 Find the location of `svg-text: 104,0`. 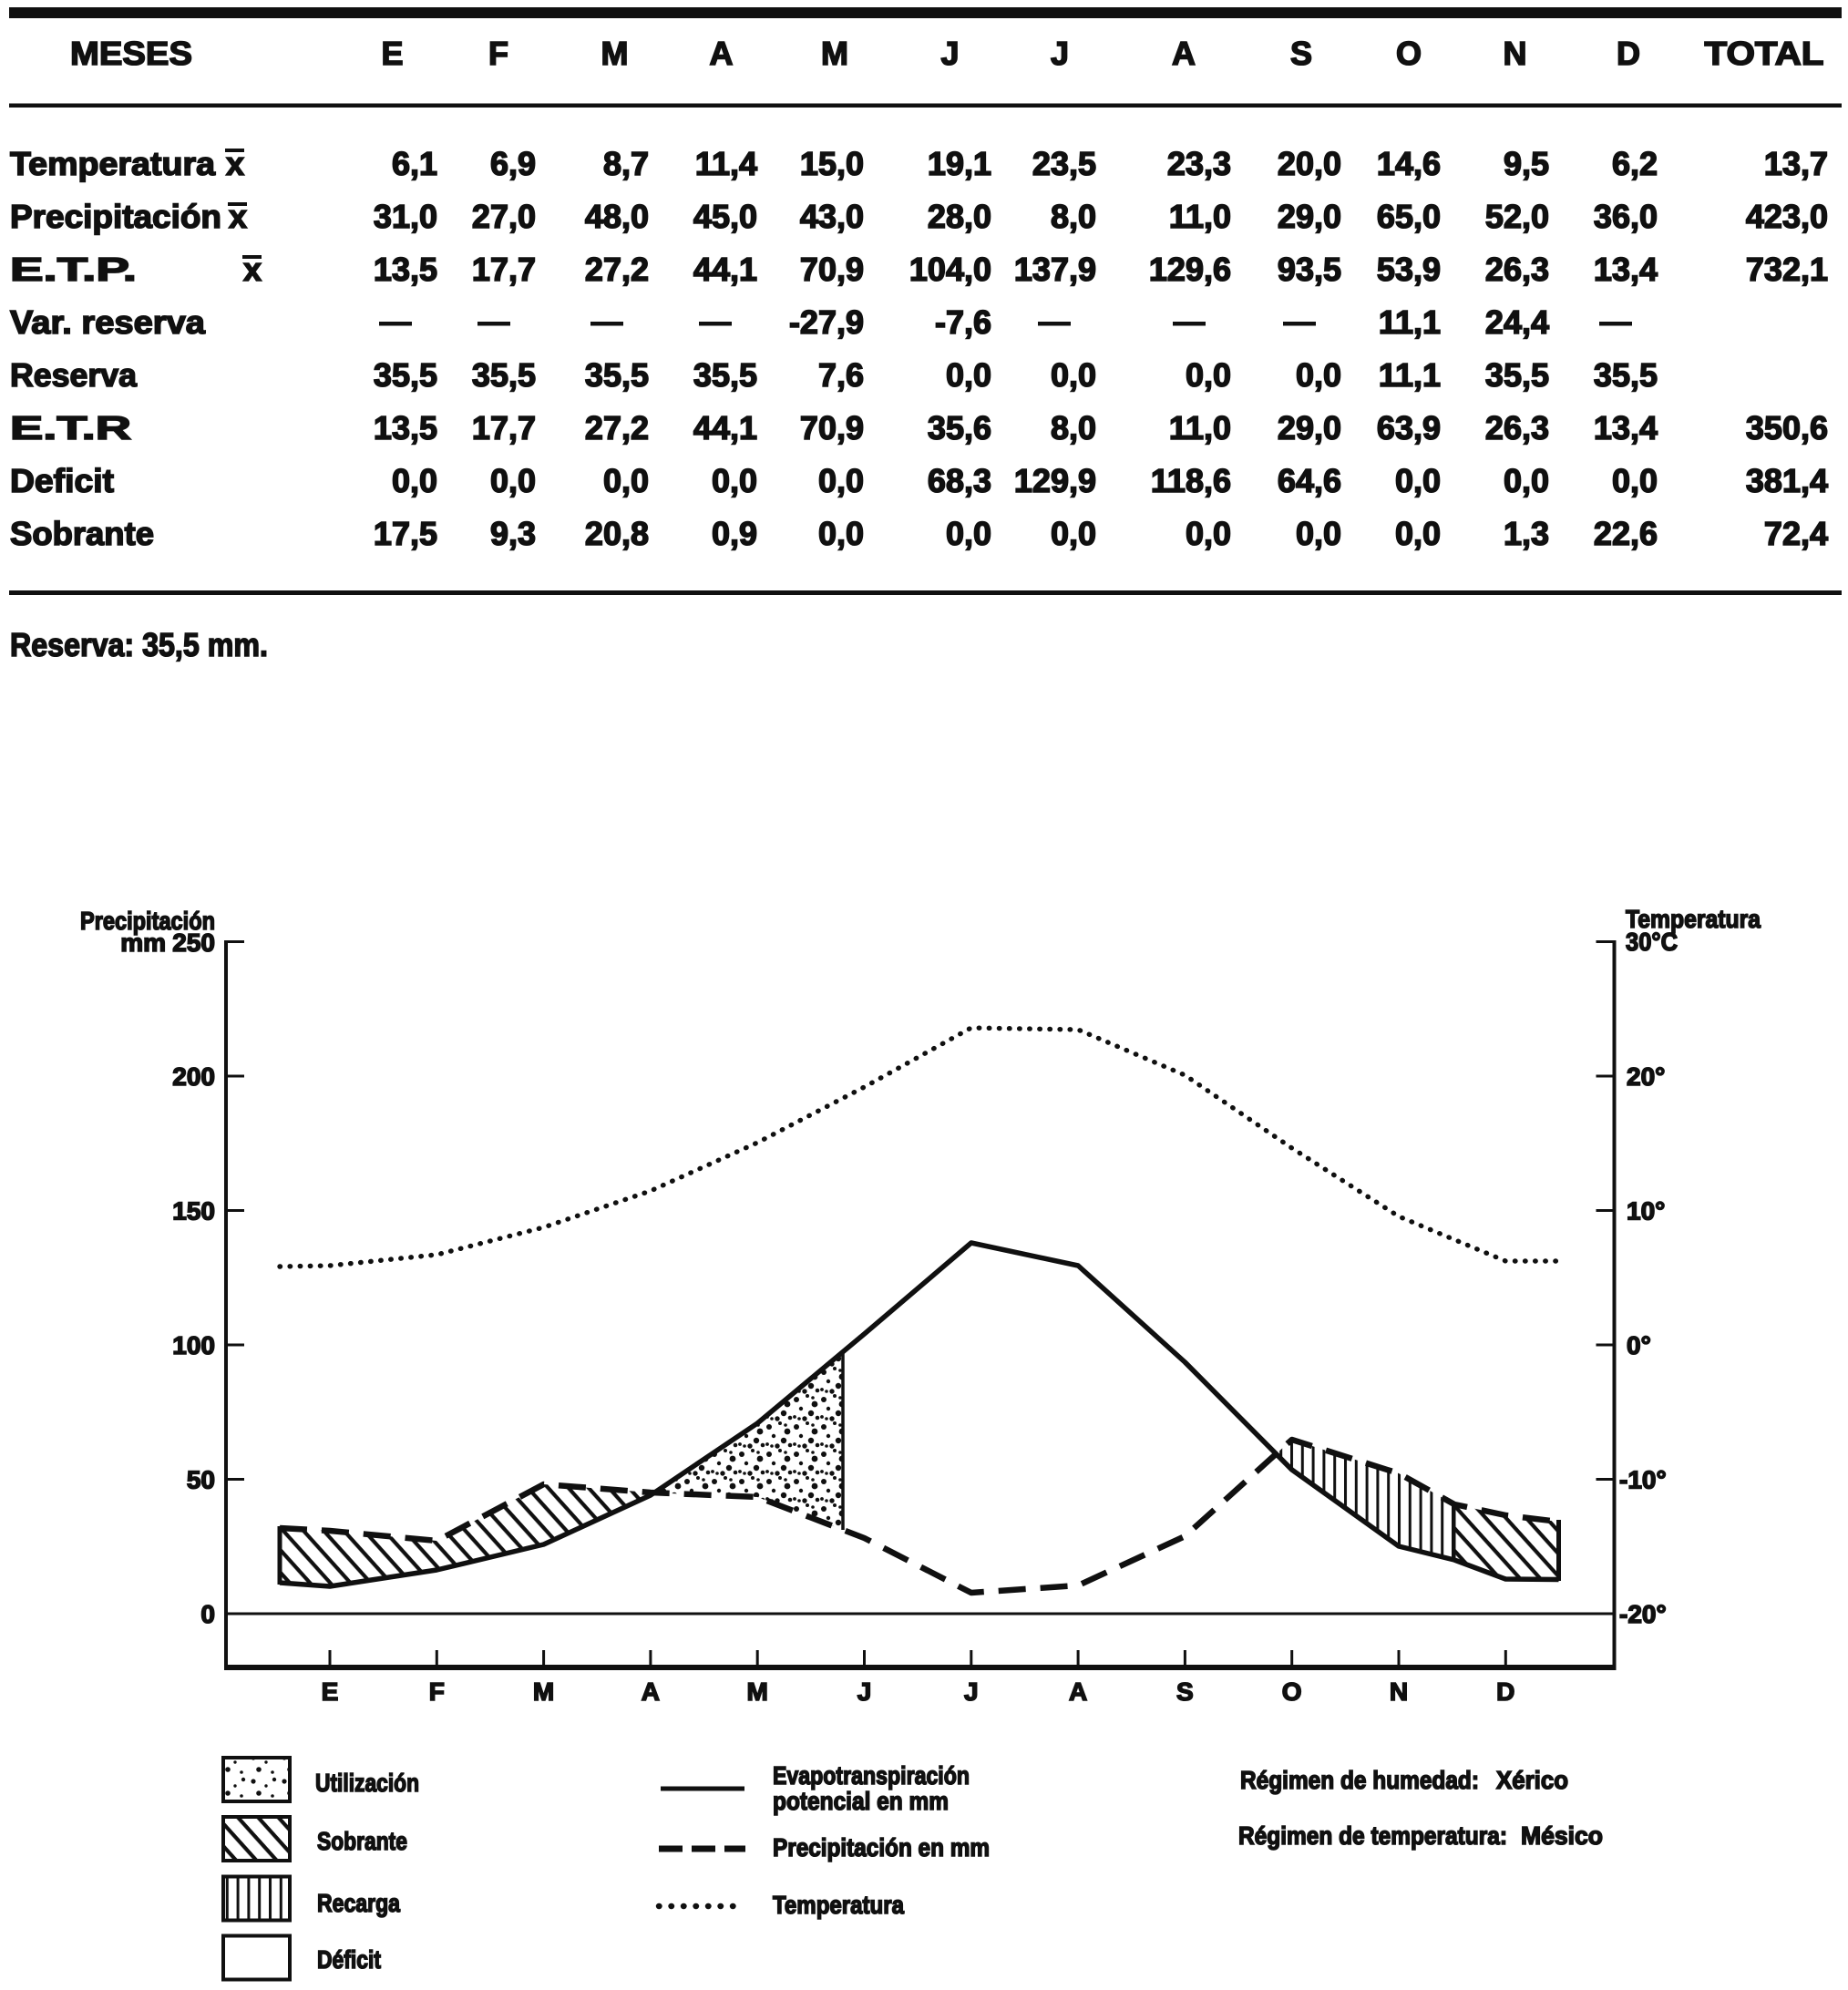

svg-text: 104,0 is located at coordinates (950, 269).